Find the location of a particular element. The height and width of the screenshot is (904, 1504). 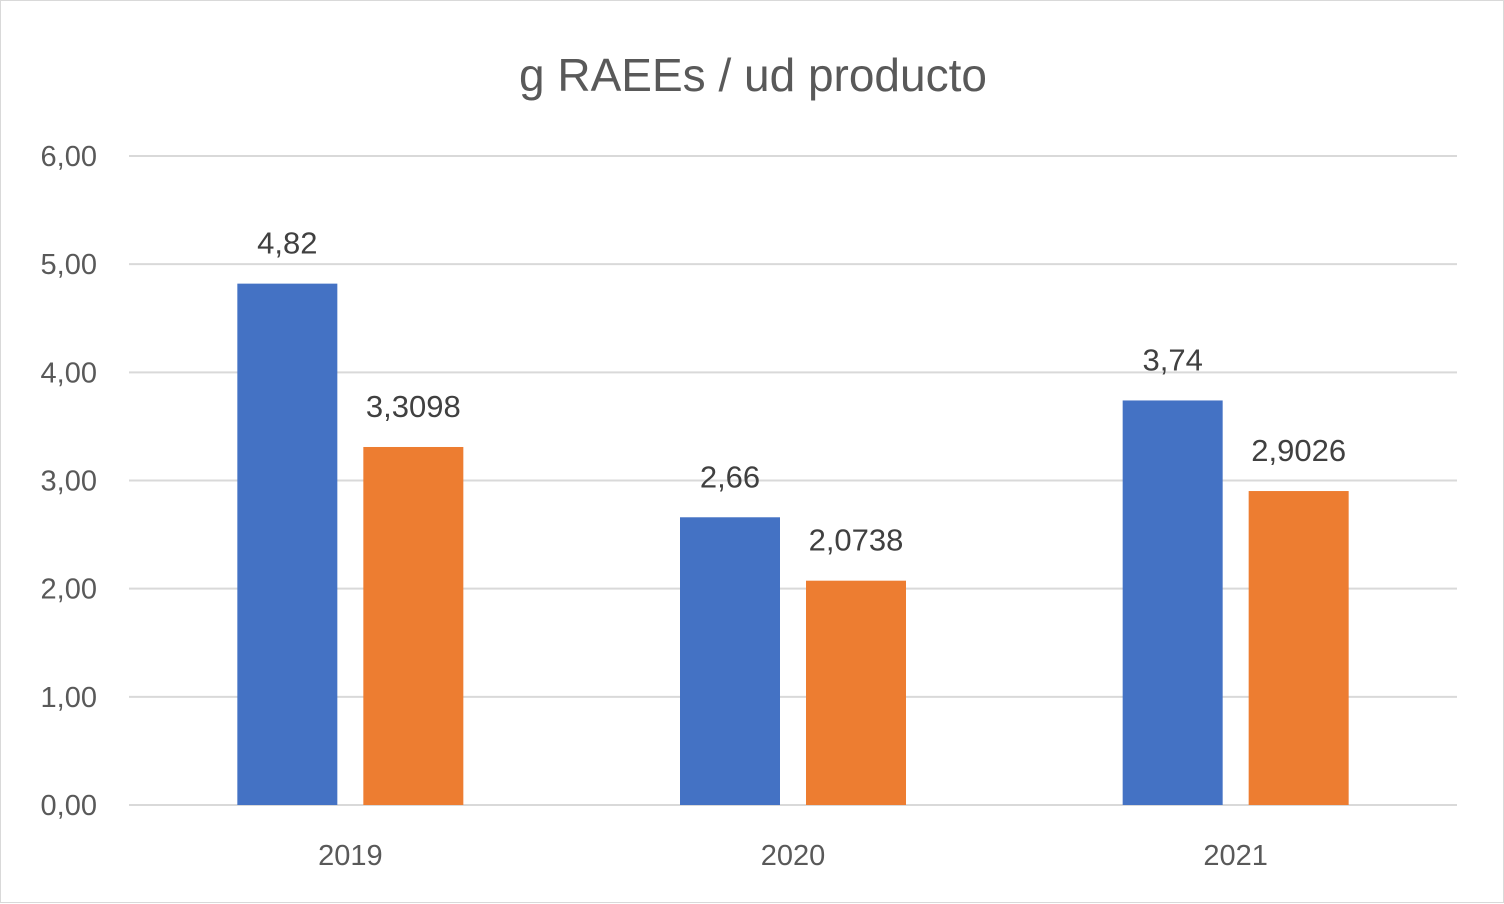

data-label: 3,74 is located at coordinates (1172, 359).